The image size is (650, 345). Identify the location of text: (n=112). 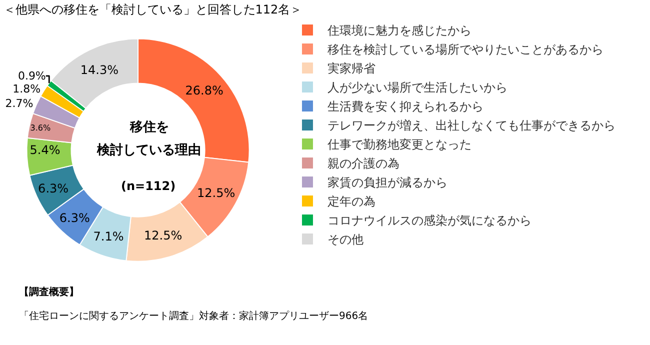
(148, 186).